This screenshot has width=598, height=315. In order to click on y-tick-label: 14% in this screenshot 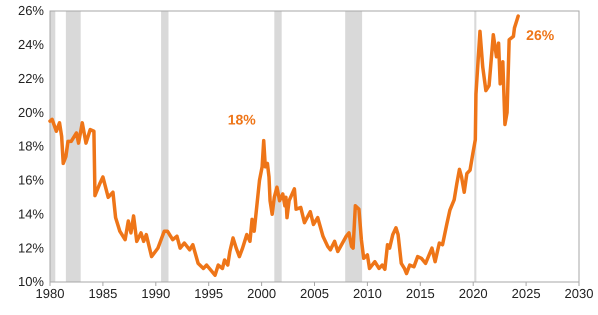, I will do `click(31, 214)`.